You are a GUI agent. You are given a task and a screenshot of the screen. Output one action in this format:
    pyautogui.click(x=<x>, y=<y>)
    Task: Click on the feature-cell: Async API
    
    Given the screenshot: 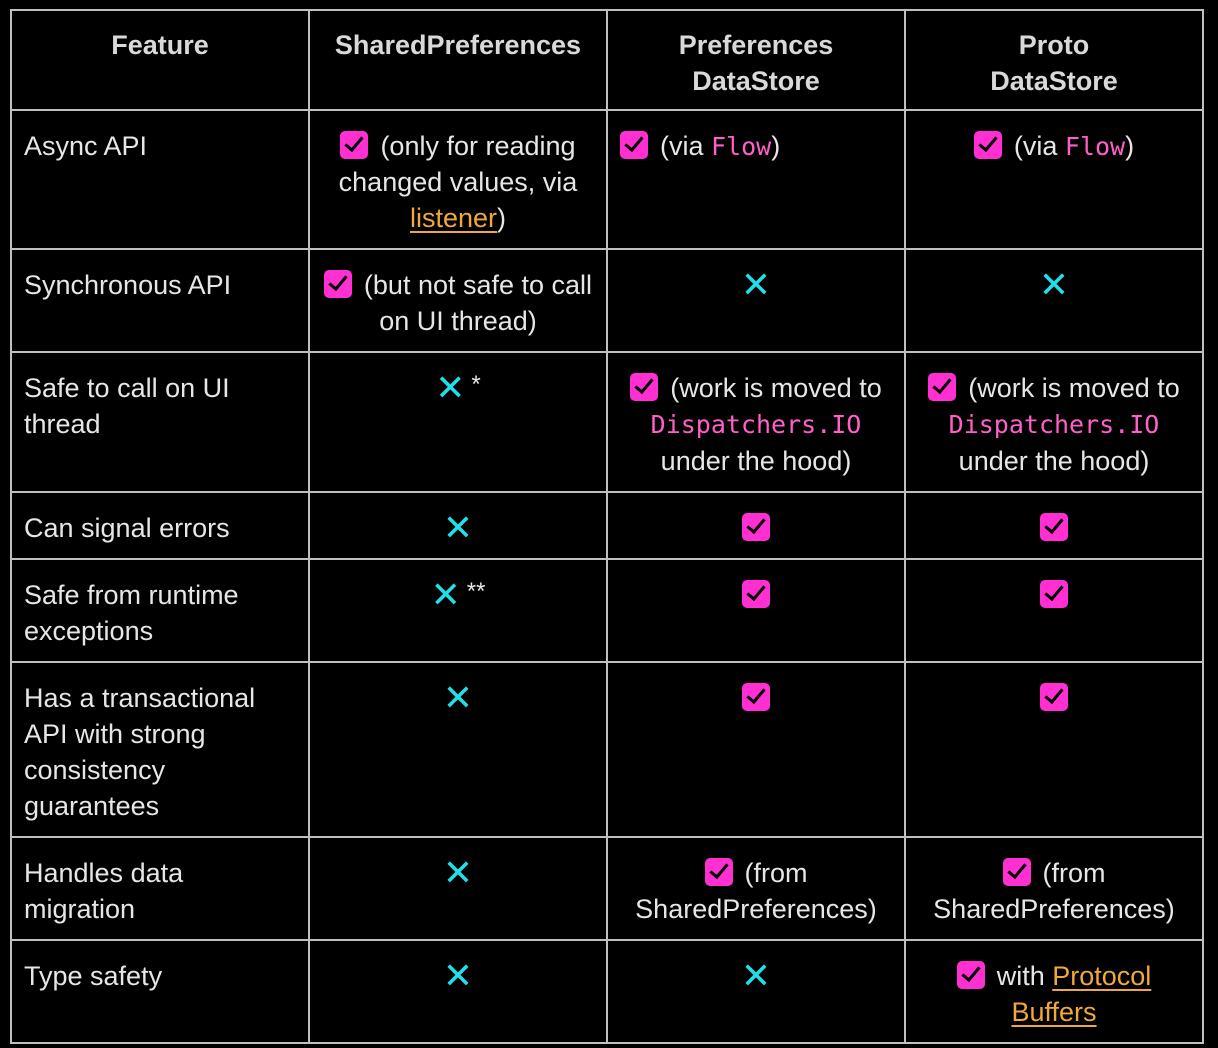 What is the action you would take?
    pyautogui.click(x=160, y=179)
    